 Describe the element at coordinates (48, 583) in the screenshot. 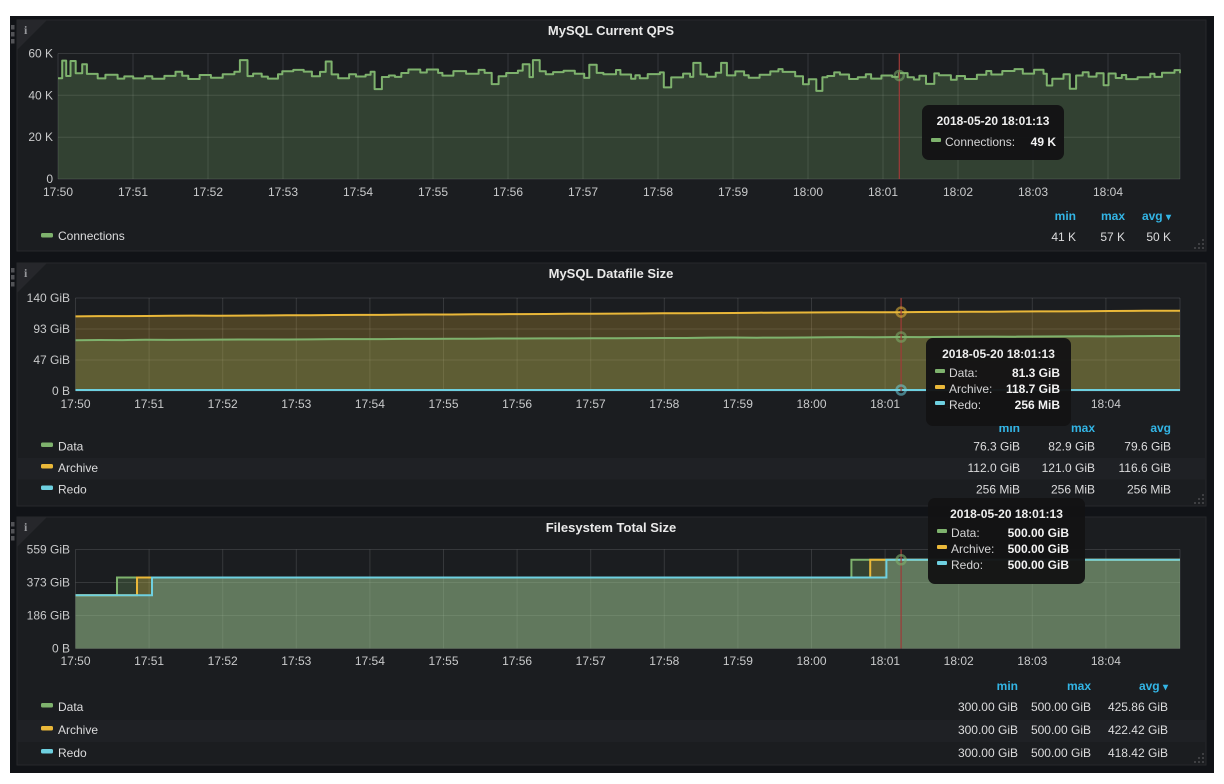

I see `svg-text: 373 GiB` at that location.